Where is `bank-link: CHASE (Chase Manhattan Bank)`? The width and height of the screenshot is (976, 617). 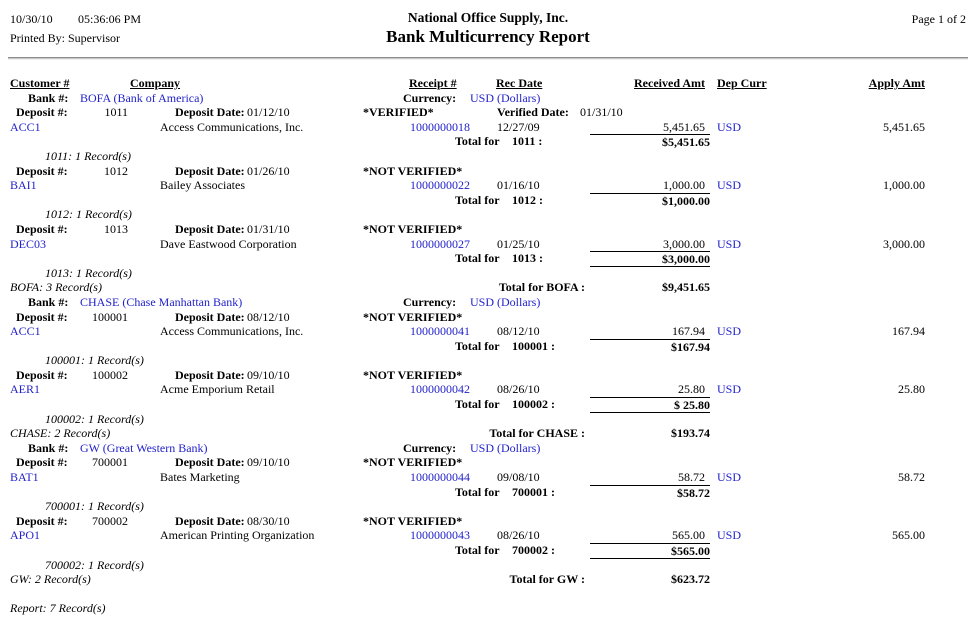
bank-link: CHASE (Chase Manhattan Bank) is located at coordinates (161, 301).